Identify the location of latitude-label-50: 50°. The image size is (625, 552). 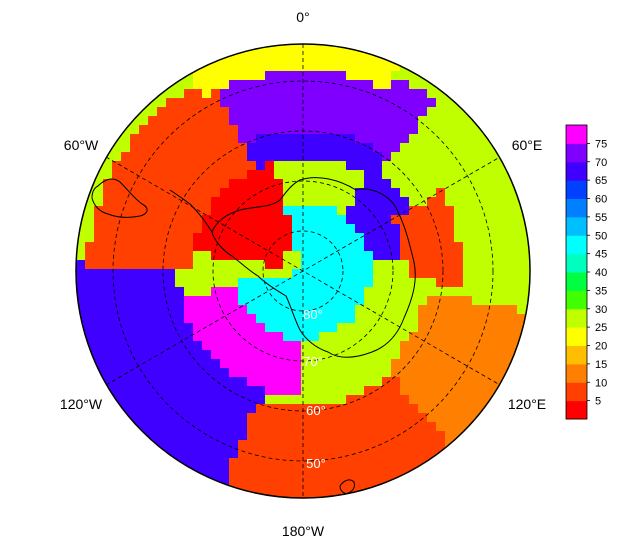
(316, 463).